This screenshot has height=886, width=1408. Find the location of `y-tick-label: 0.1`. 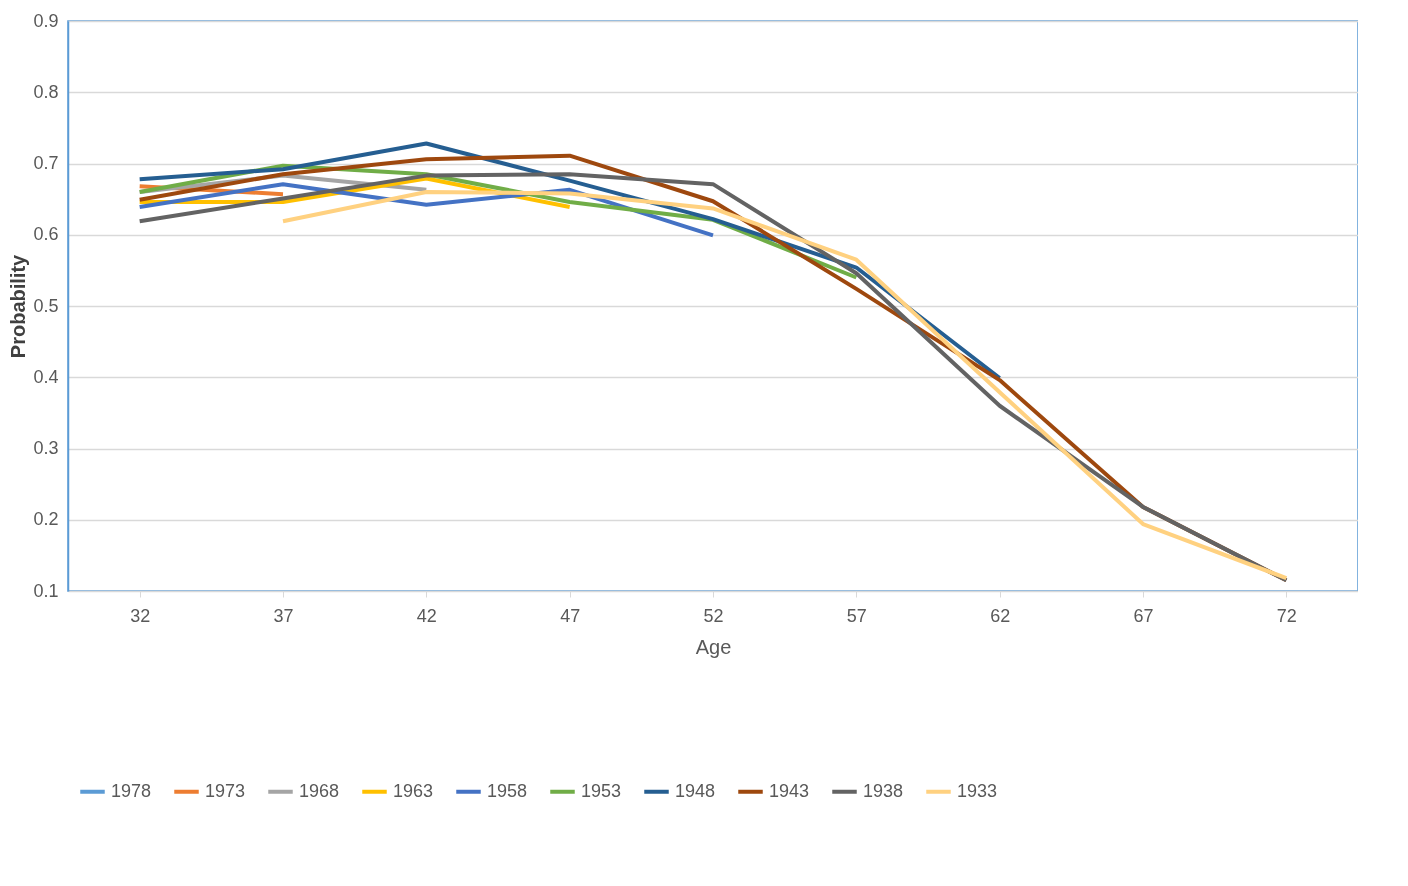

y-tick-label: 0.1 is located at coordinates (46, 590).